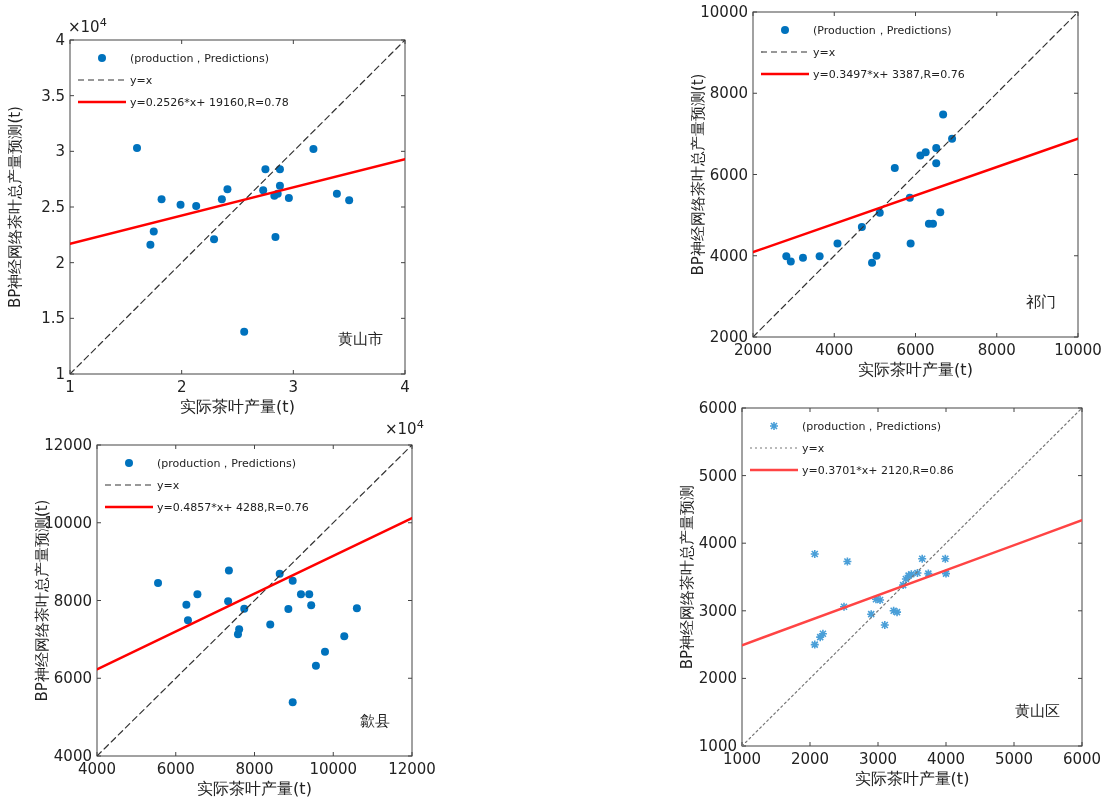 The height and width of the screenshot is (806, 1105). What do you see at coordinates (724, 12) in the screenshot?
I see `y-tick-label: 10000` at bounding box center [724, 12].